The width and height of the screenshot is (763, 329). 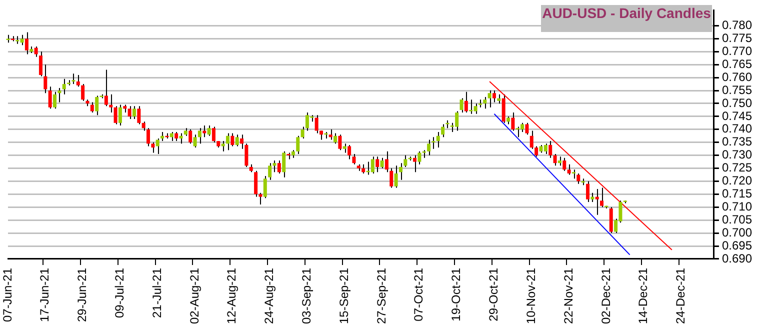 I want to click on y-tick-label: 0.760, so click(x=737, y=77).